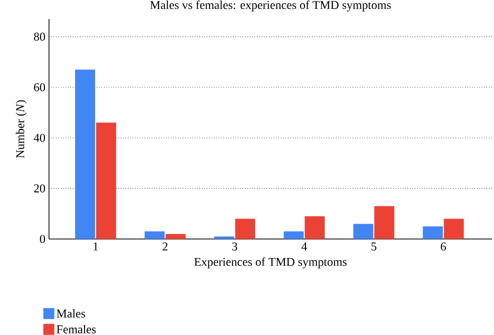  Describe the element at coordinates (96, 246) in the screenshot. I see `x-tick-label: 1` at that location.